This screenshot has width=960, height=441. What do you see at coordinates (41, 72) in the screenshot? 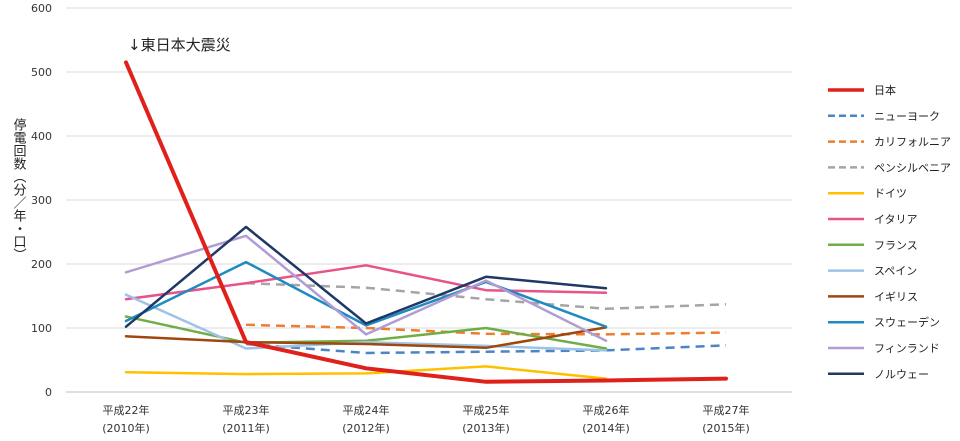
I see `y-tick-label: 500` at bounding box center [41, 72].